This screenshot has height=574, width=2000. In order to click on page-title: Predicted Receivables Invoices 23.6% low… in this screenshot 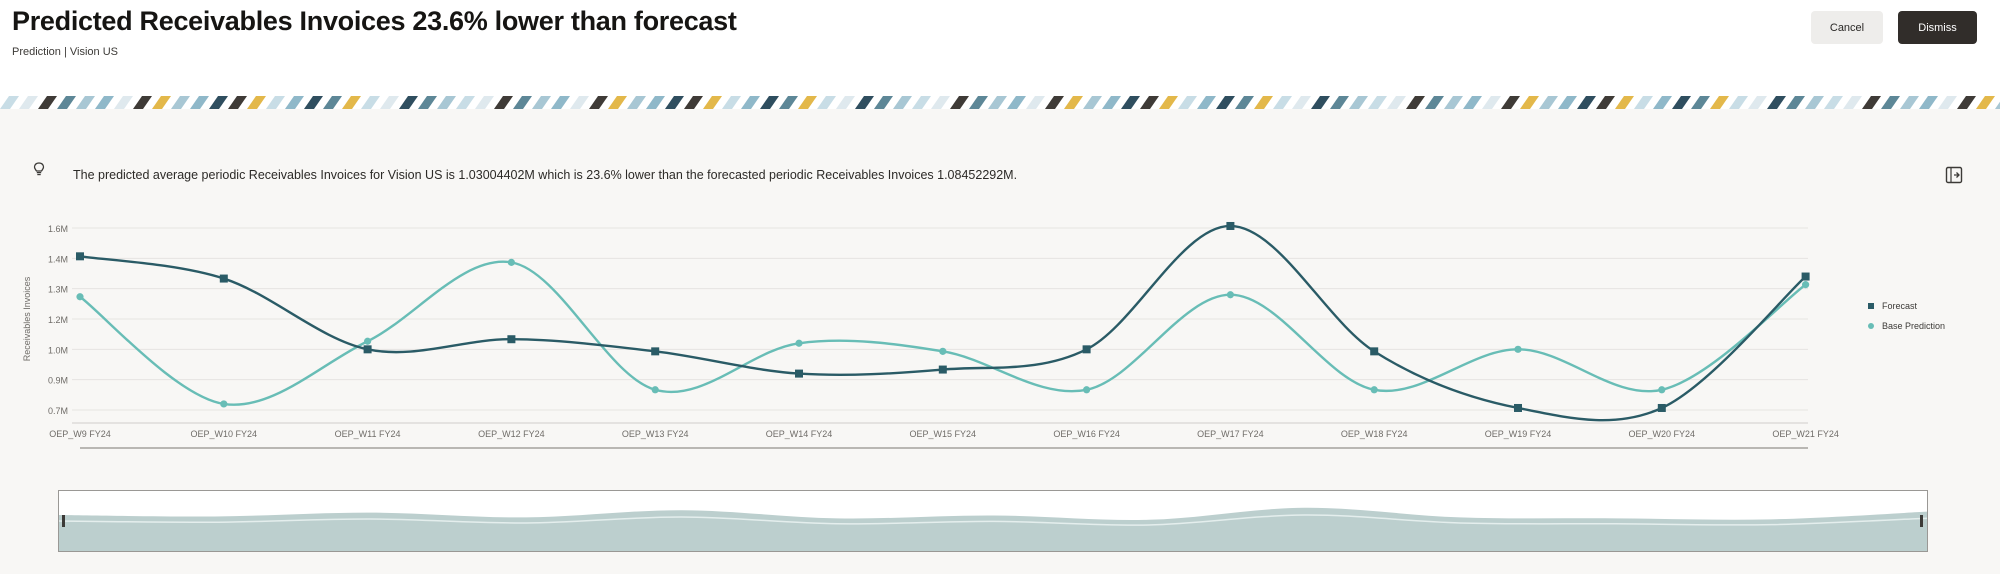, I will do `click(374, 21)`.